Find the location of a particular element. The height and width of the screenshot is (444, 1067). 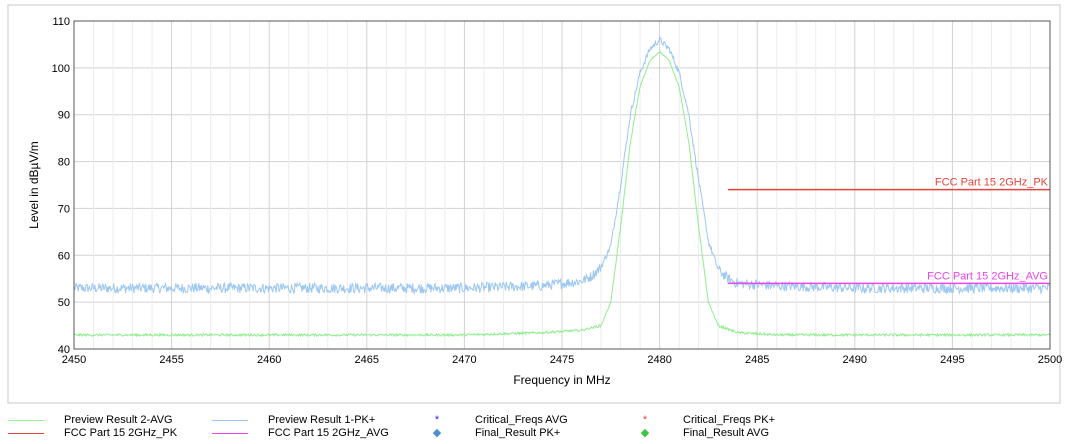

x-tick-label: 2495 is located at coordinates (952, 360).